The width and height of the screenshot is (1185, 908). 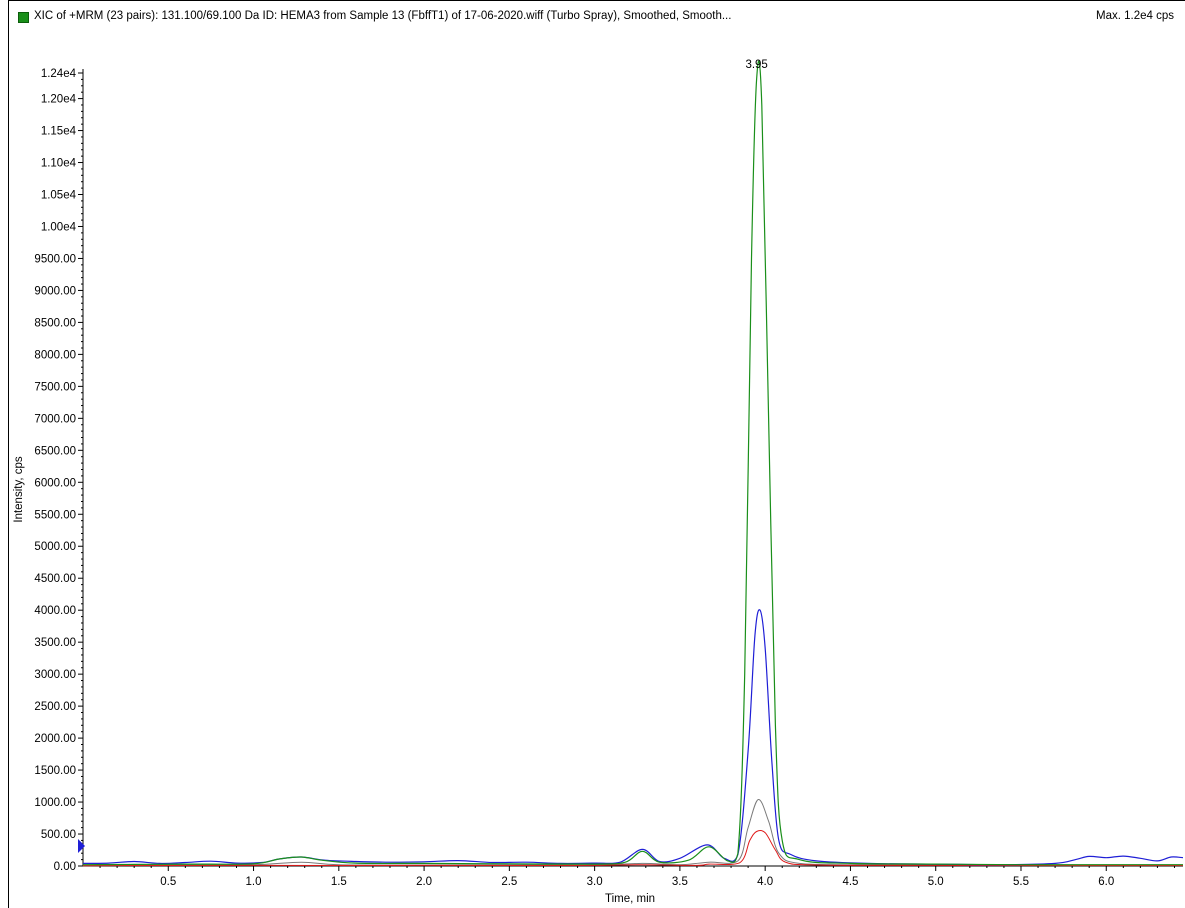 I want to click on baseline-marker-icon, so click(x=81, y=846).